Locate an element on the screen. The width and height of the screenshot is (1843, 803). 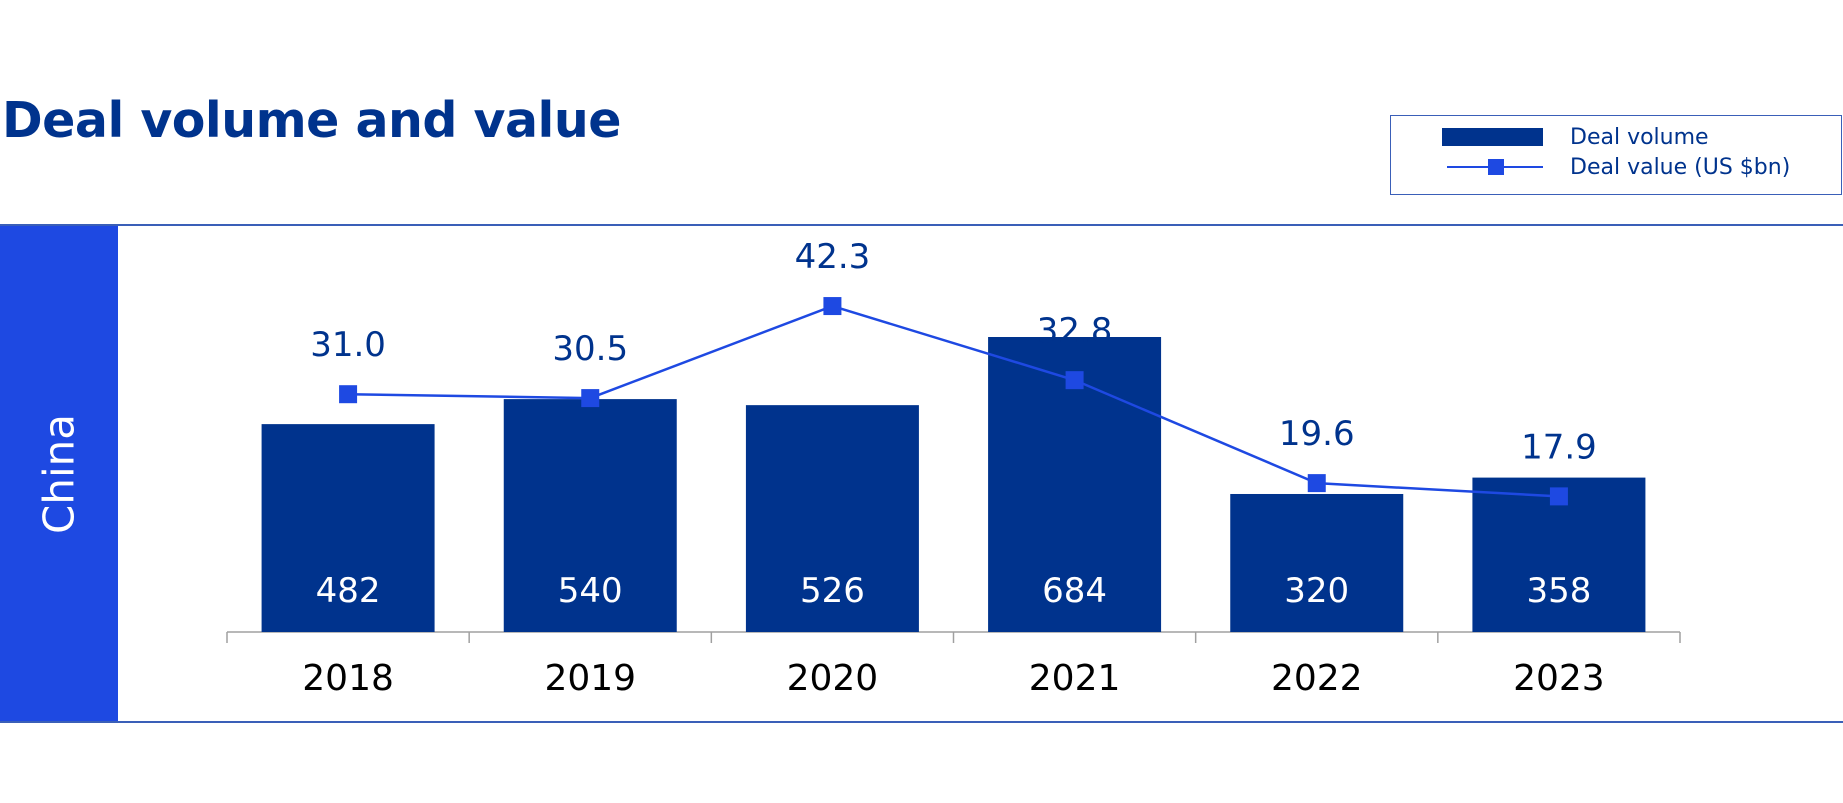
x-tick-label-2023: 2023 is located at coordinates (1559, 678).